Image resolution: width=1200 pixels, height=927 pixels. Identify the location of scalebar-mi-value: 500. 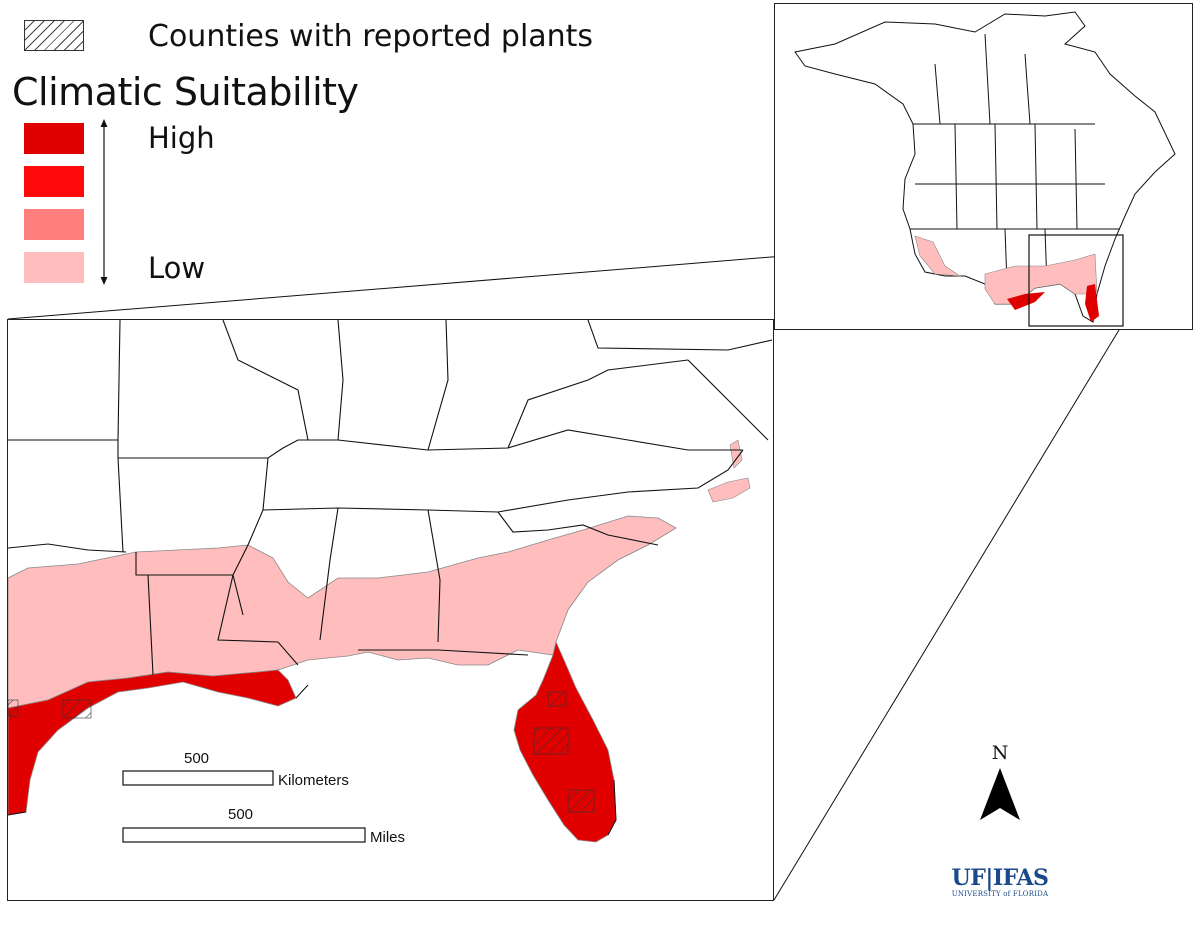
(240, 814).